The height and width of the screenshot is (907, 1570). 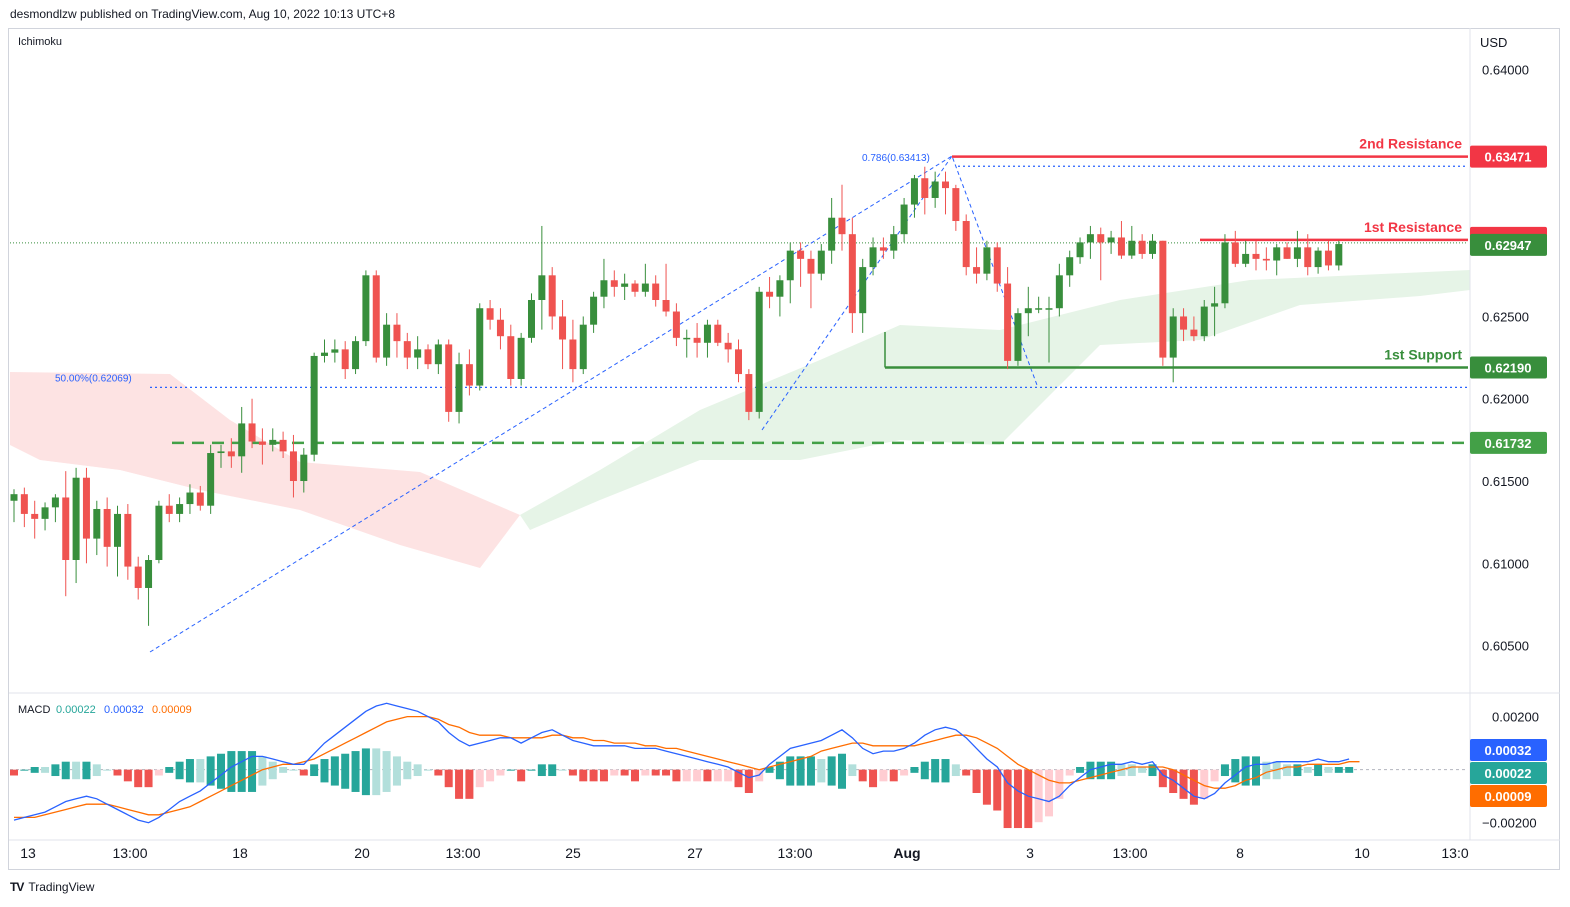 What do you see at coordinates (34, 710) in the screenshot?
I see `macd-title: MACD` at bounding box center [34, 710].